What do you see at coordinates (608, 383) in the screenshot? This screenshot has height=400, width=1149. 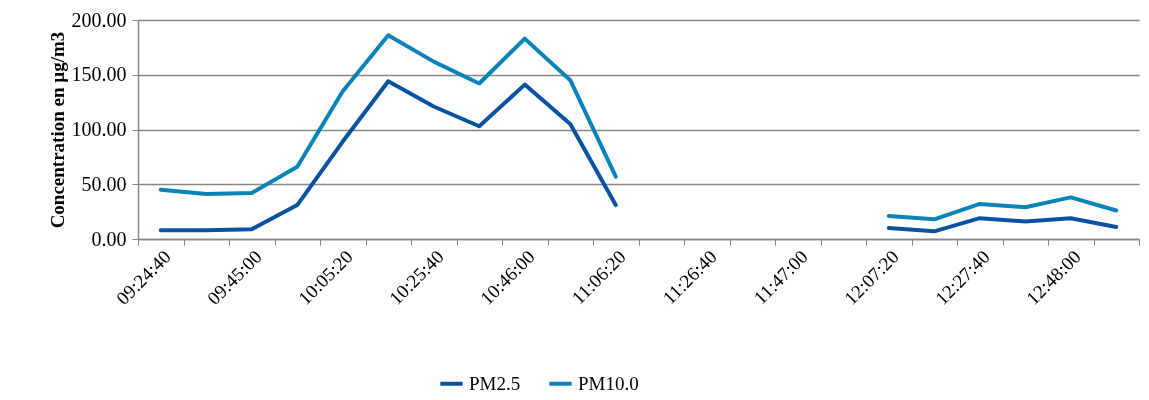 I see `legend-label: PM10.0` at bounding box center [608, 383].